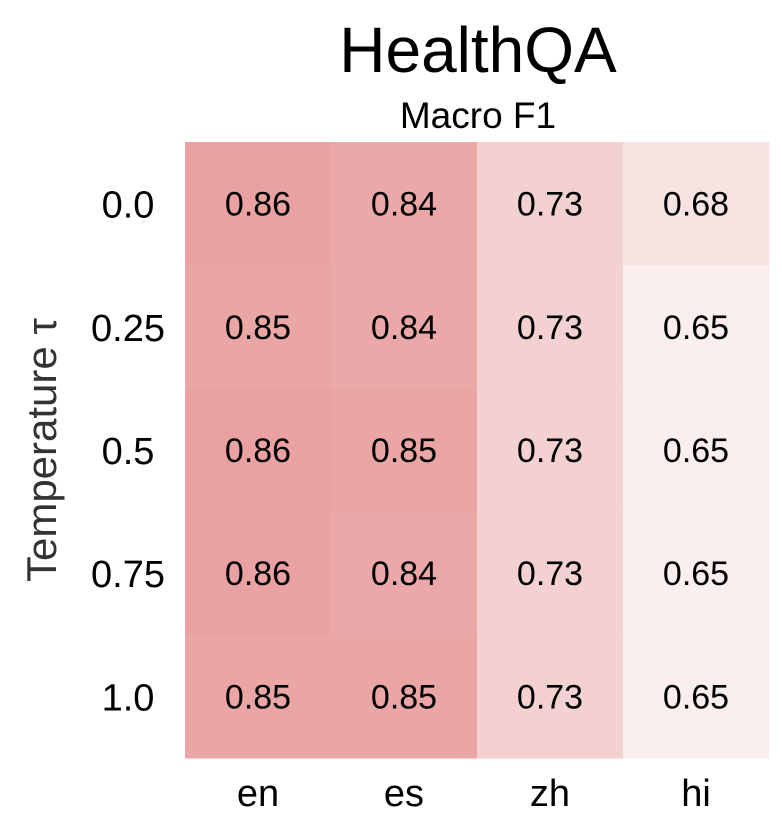 Image resolution: width=782 pixels, height=822 pixels. What do you see at coordinates (696, 794) in the screenshot?
I see `x-tick-label: hi` at bounding box center [696, 794].